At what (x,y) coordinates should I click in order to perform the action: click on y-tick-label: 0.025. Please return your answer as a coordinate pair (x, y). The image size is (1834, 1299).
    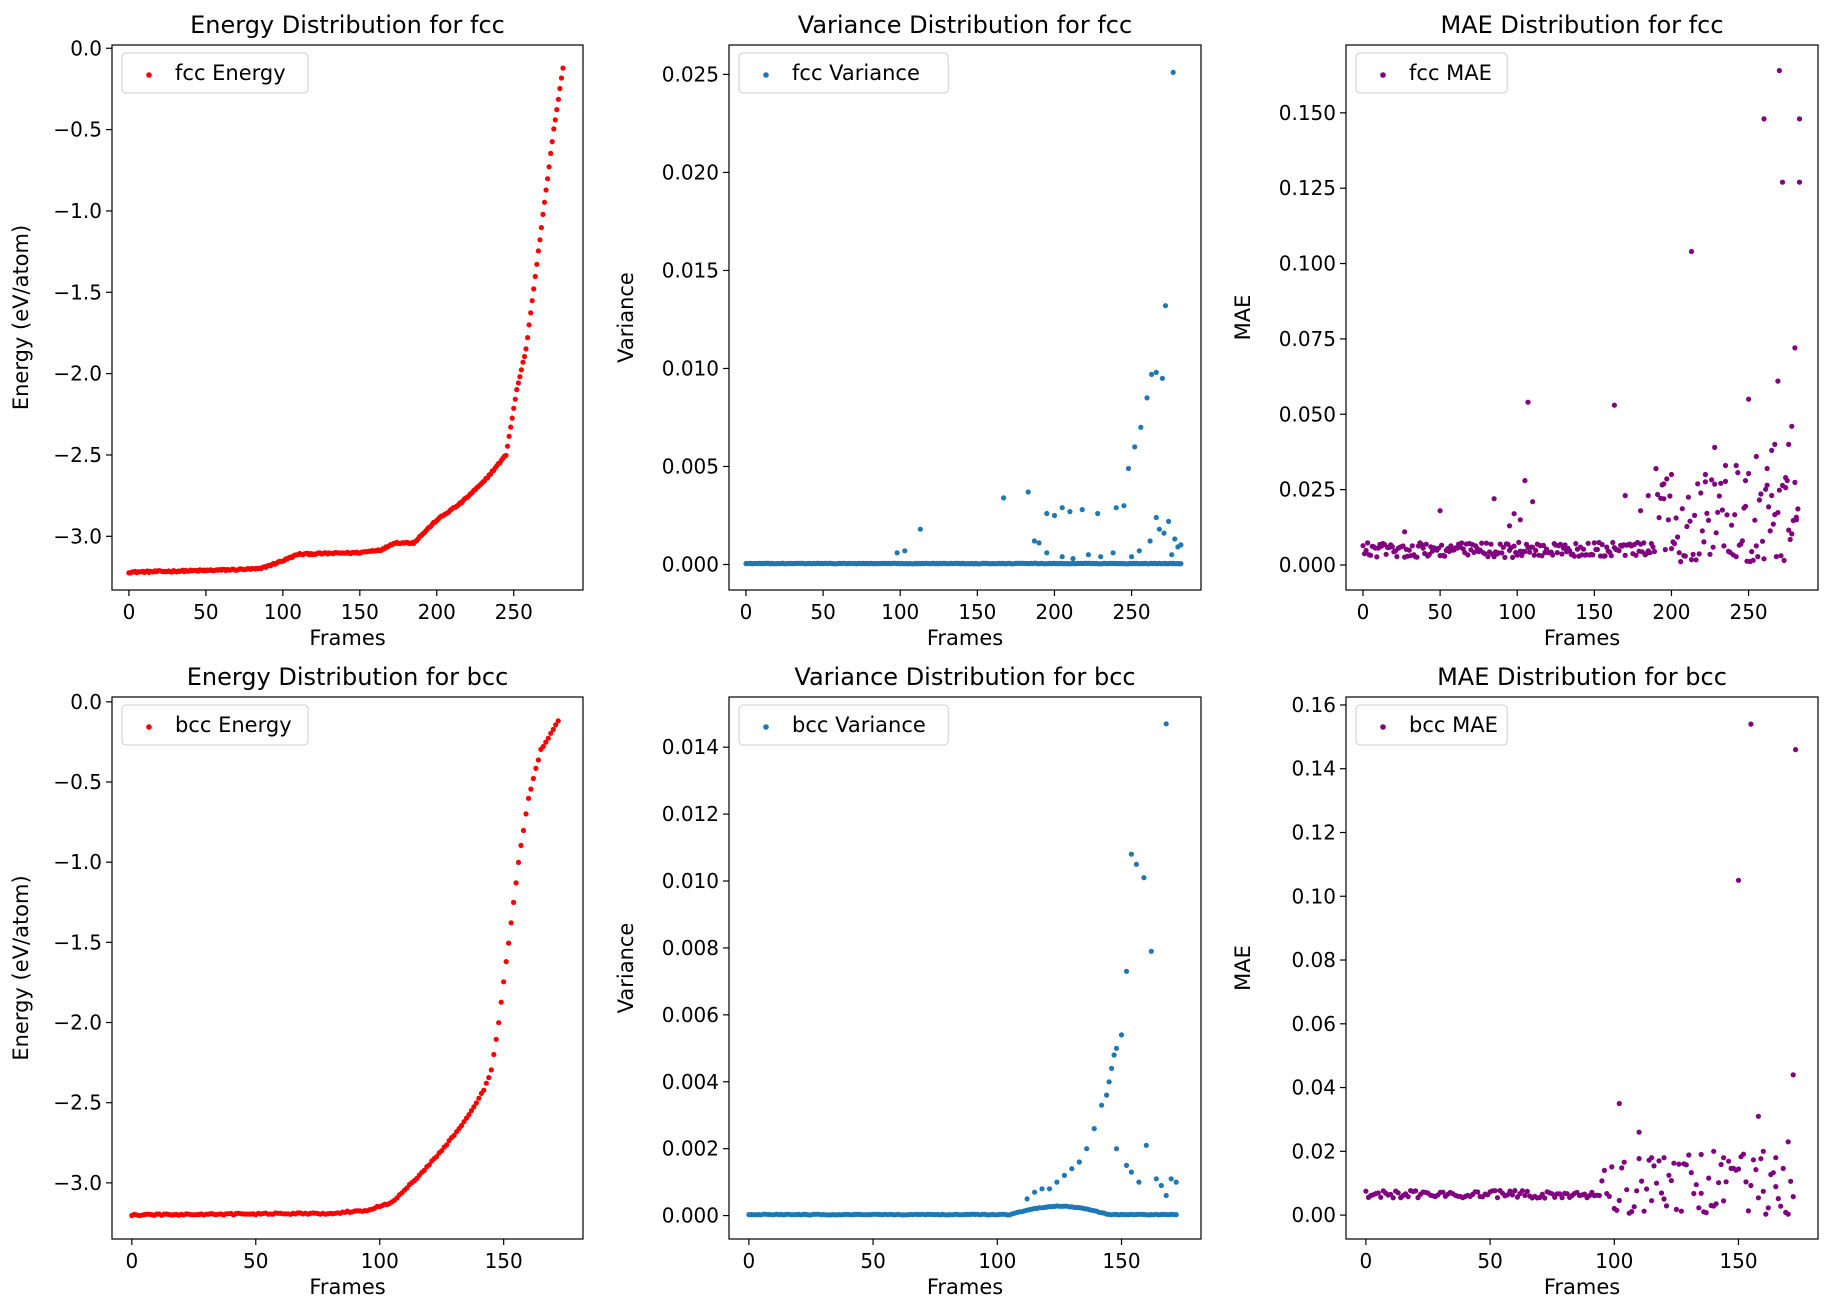
    Looking at the image, I should click on (1307, 490).